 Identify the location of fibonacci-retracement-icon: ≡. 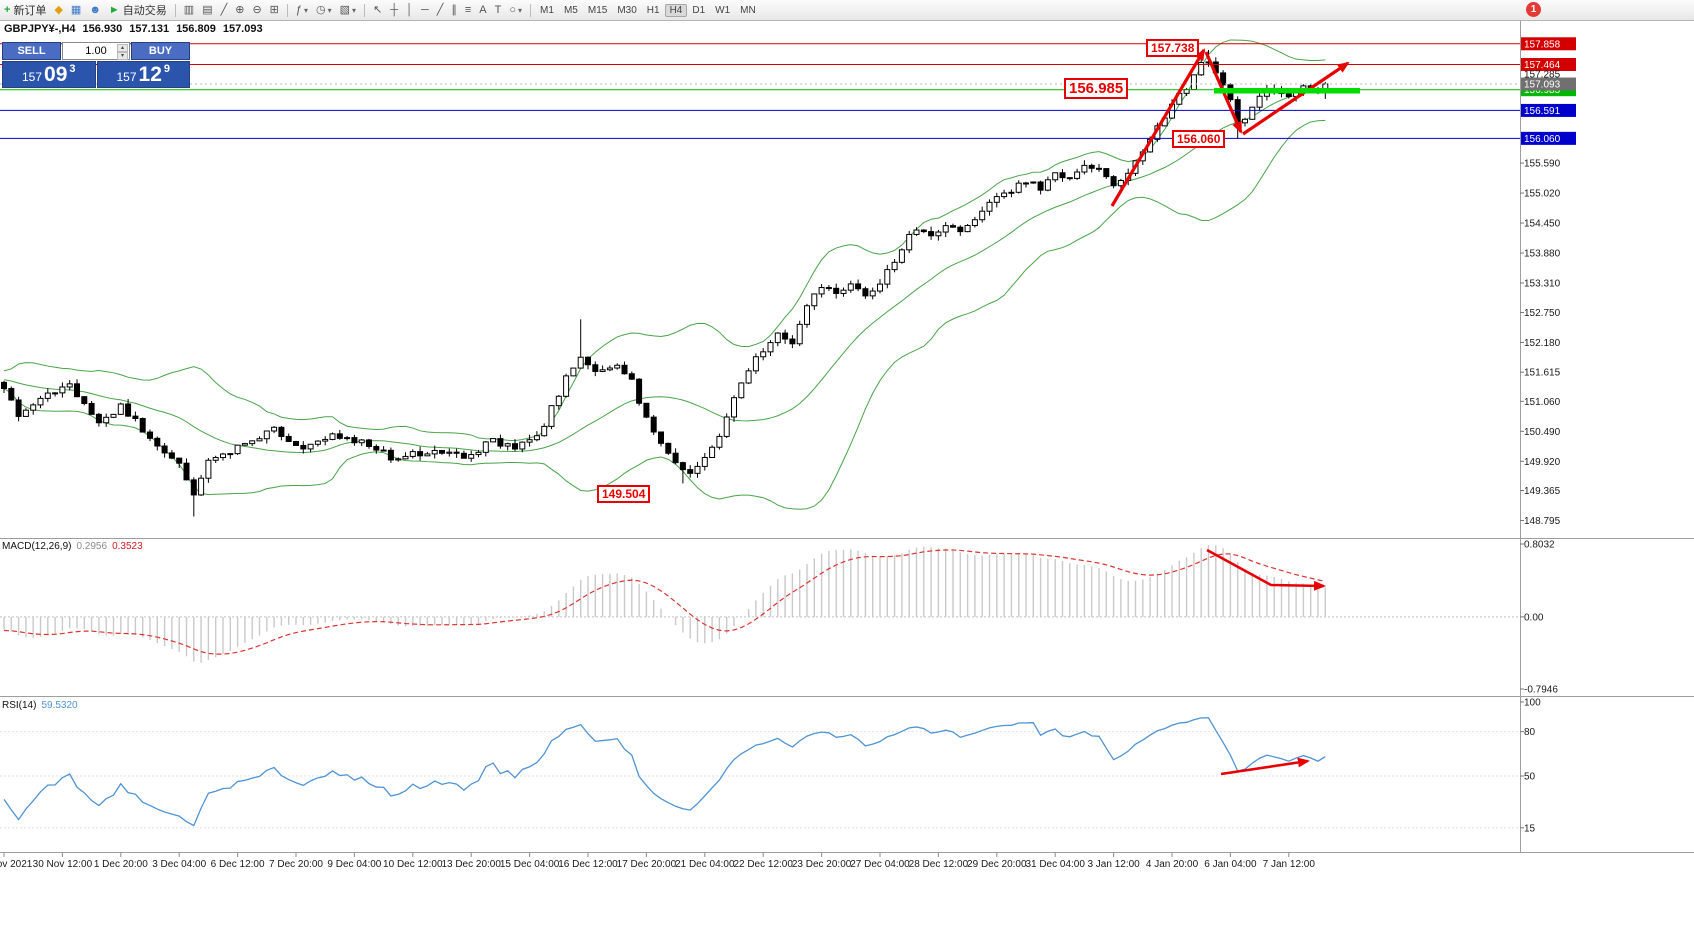
(468, 9).